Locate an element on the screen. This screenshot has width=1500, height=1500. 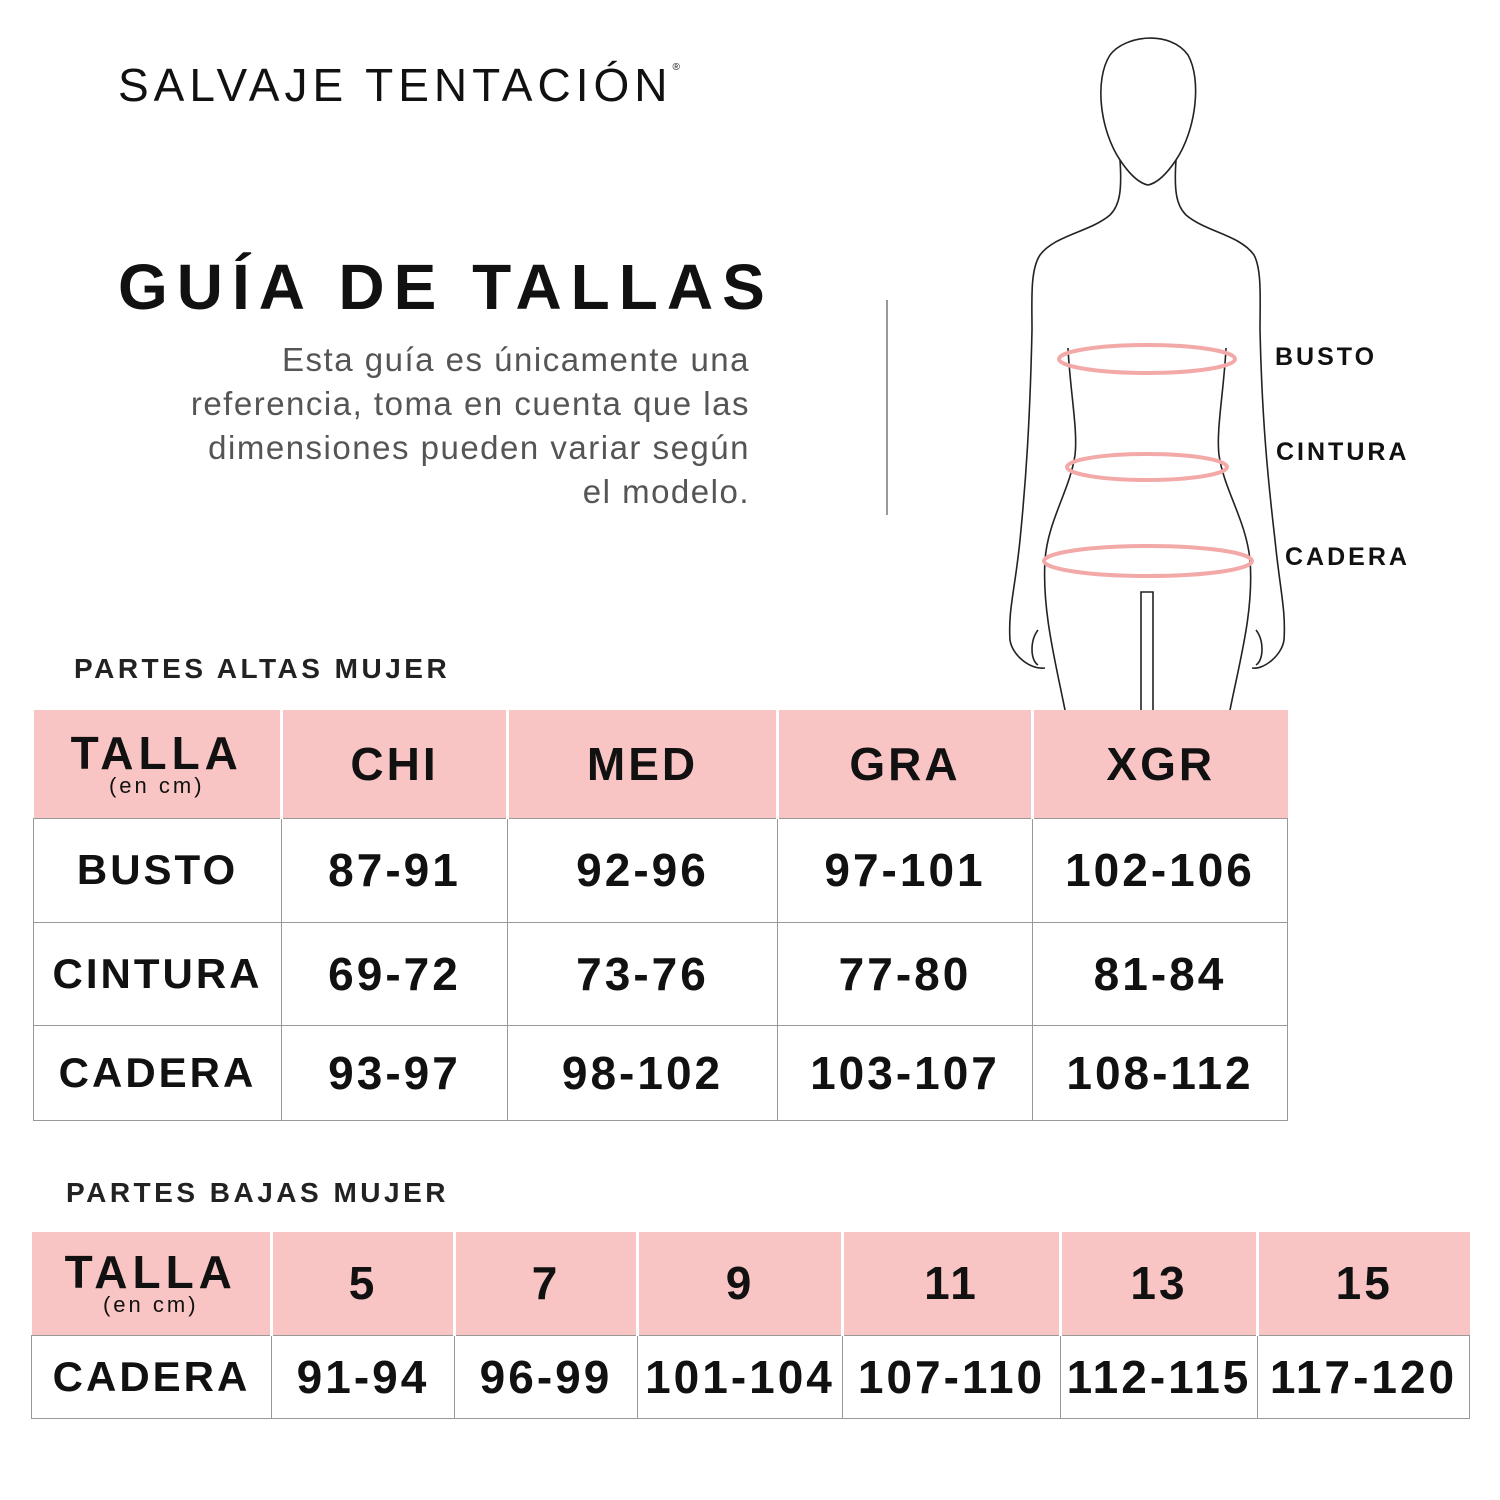
busto-ring is located at coordinates (1147, 359).